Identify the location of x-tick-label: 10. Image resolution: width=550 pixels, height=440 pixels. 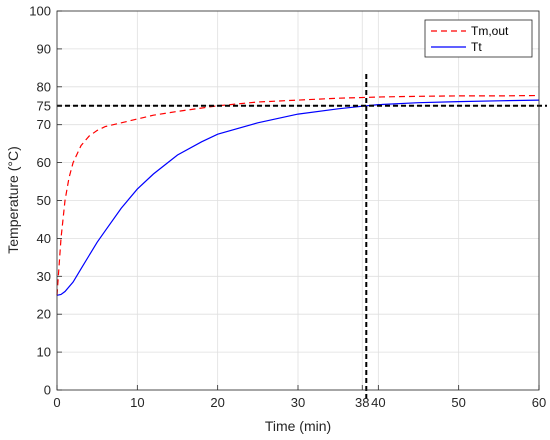
(137, 402).